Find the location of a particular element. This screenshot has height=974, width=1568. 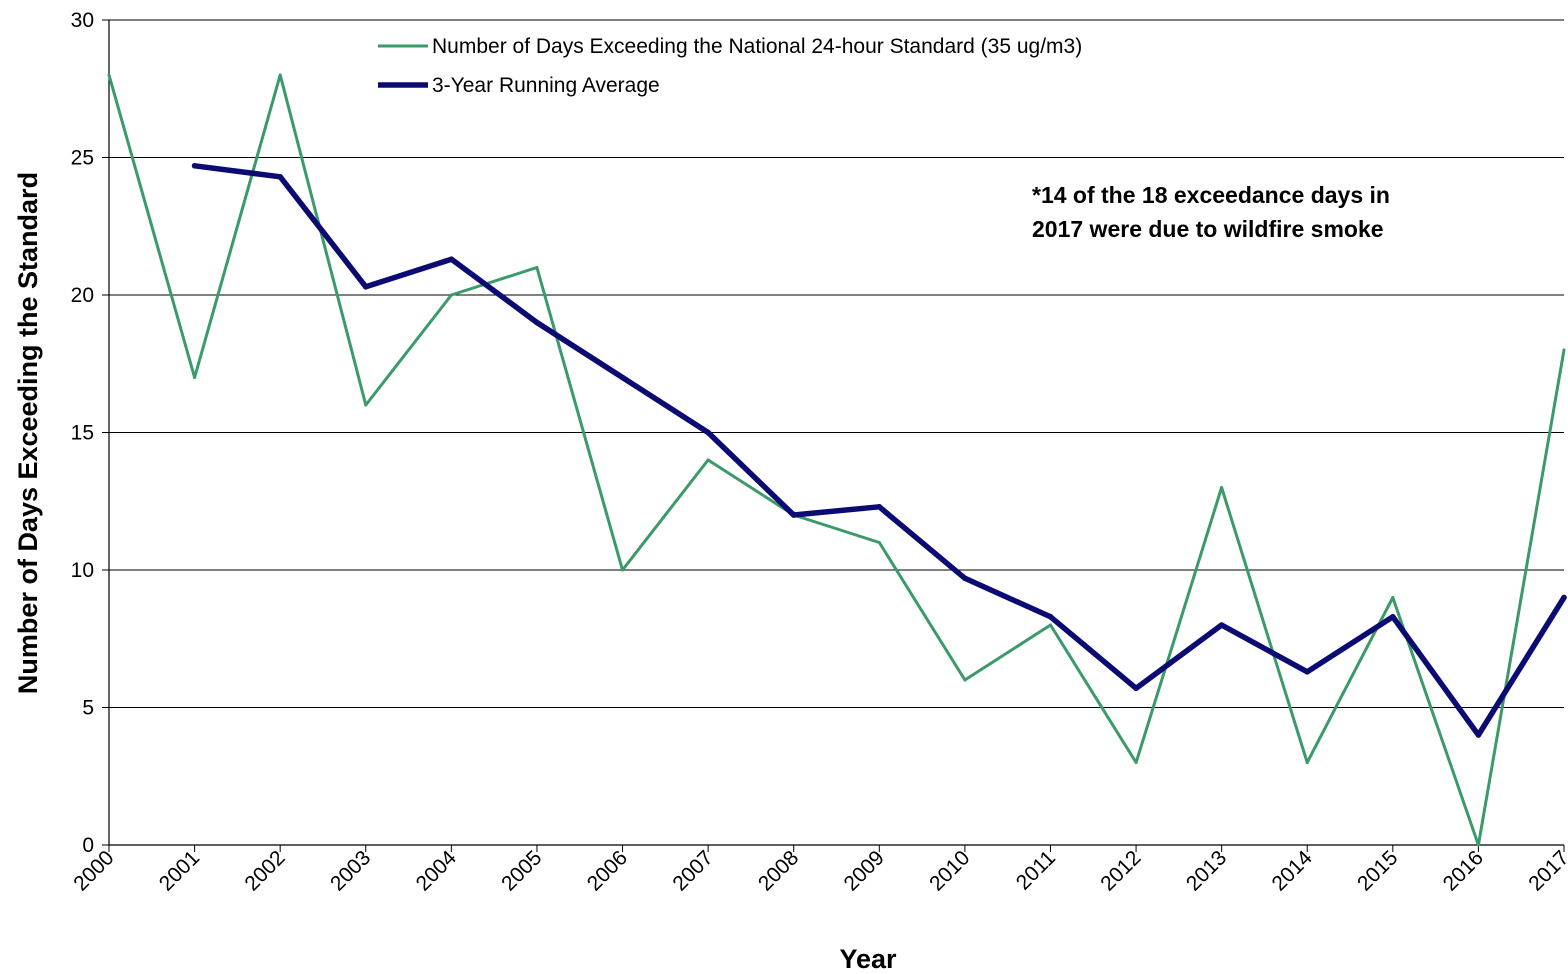

y-tick-label-20: 20 is located at coordinates (82, 295).